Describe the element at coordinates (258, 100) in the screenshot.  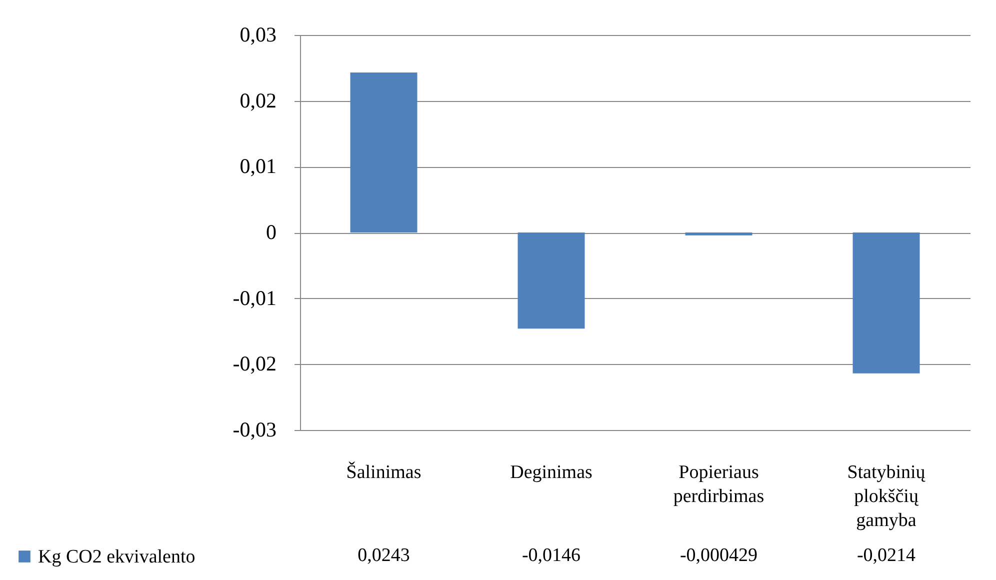
I see `y-tick-label: 0,02` at that location.